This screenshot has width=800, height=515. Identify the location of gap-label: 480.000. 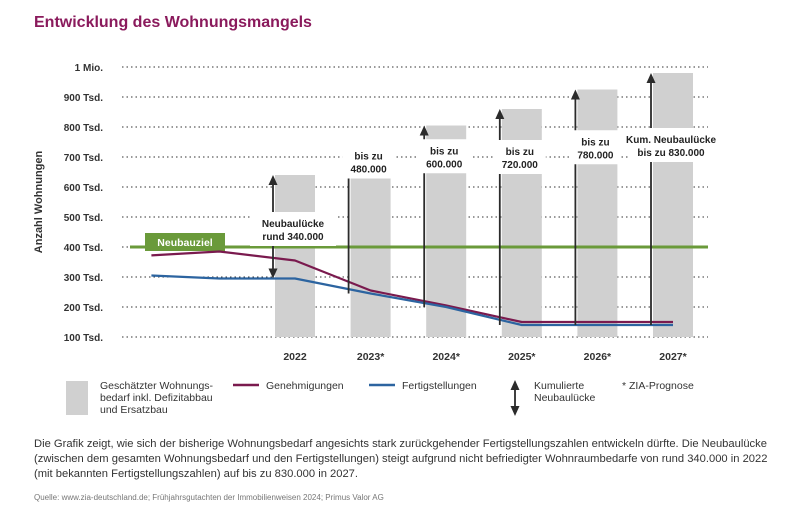
(369, 170).